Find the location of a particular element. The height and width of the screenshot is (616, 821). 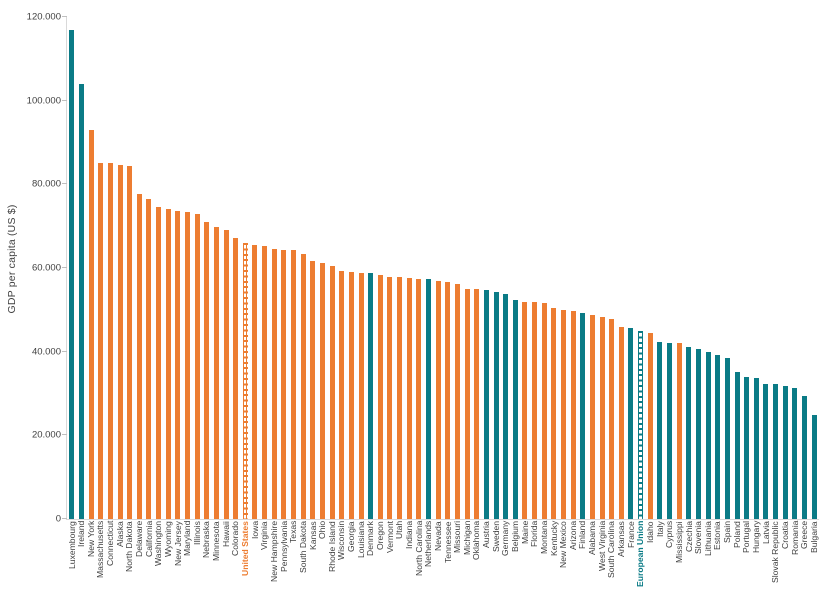

category-label: Slovak Republic is located at coordinates (775, 552).